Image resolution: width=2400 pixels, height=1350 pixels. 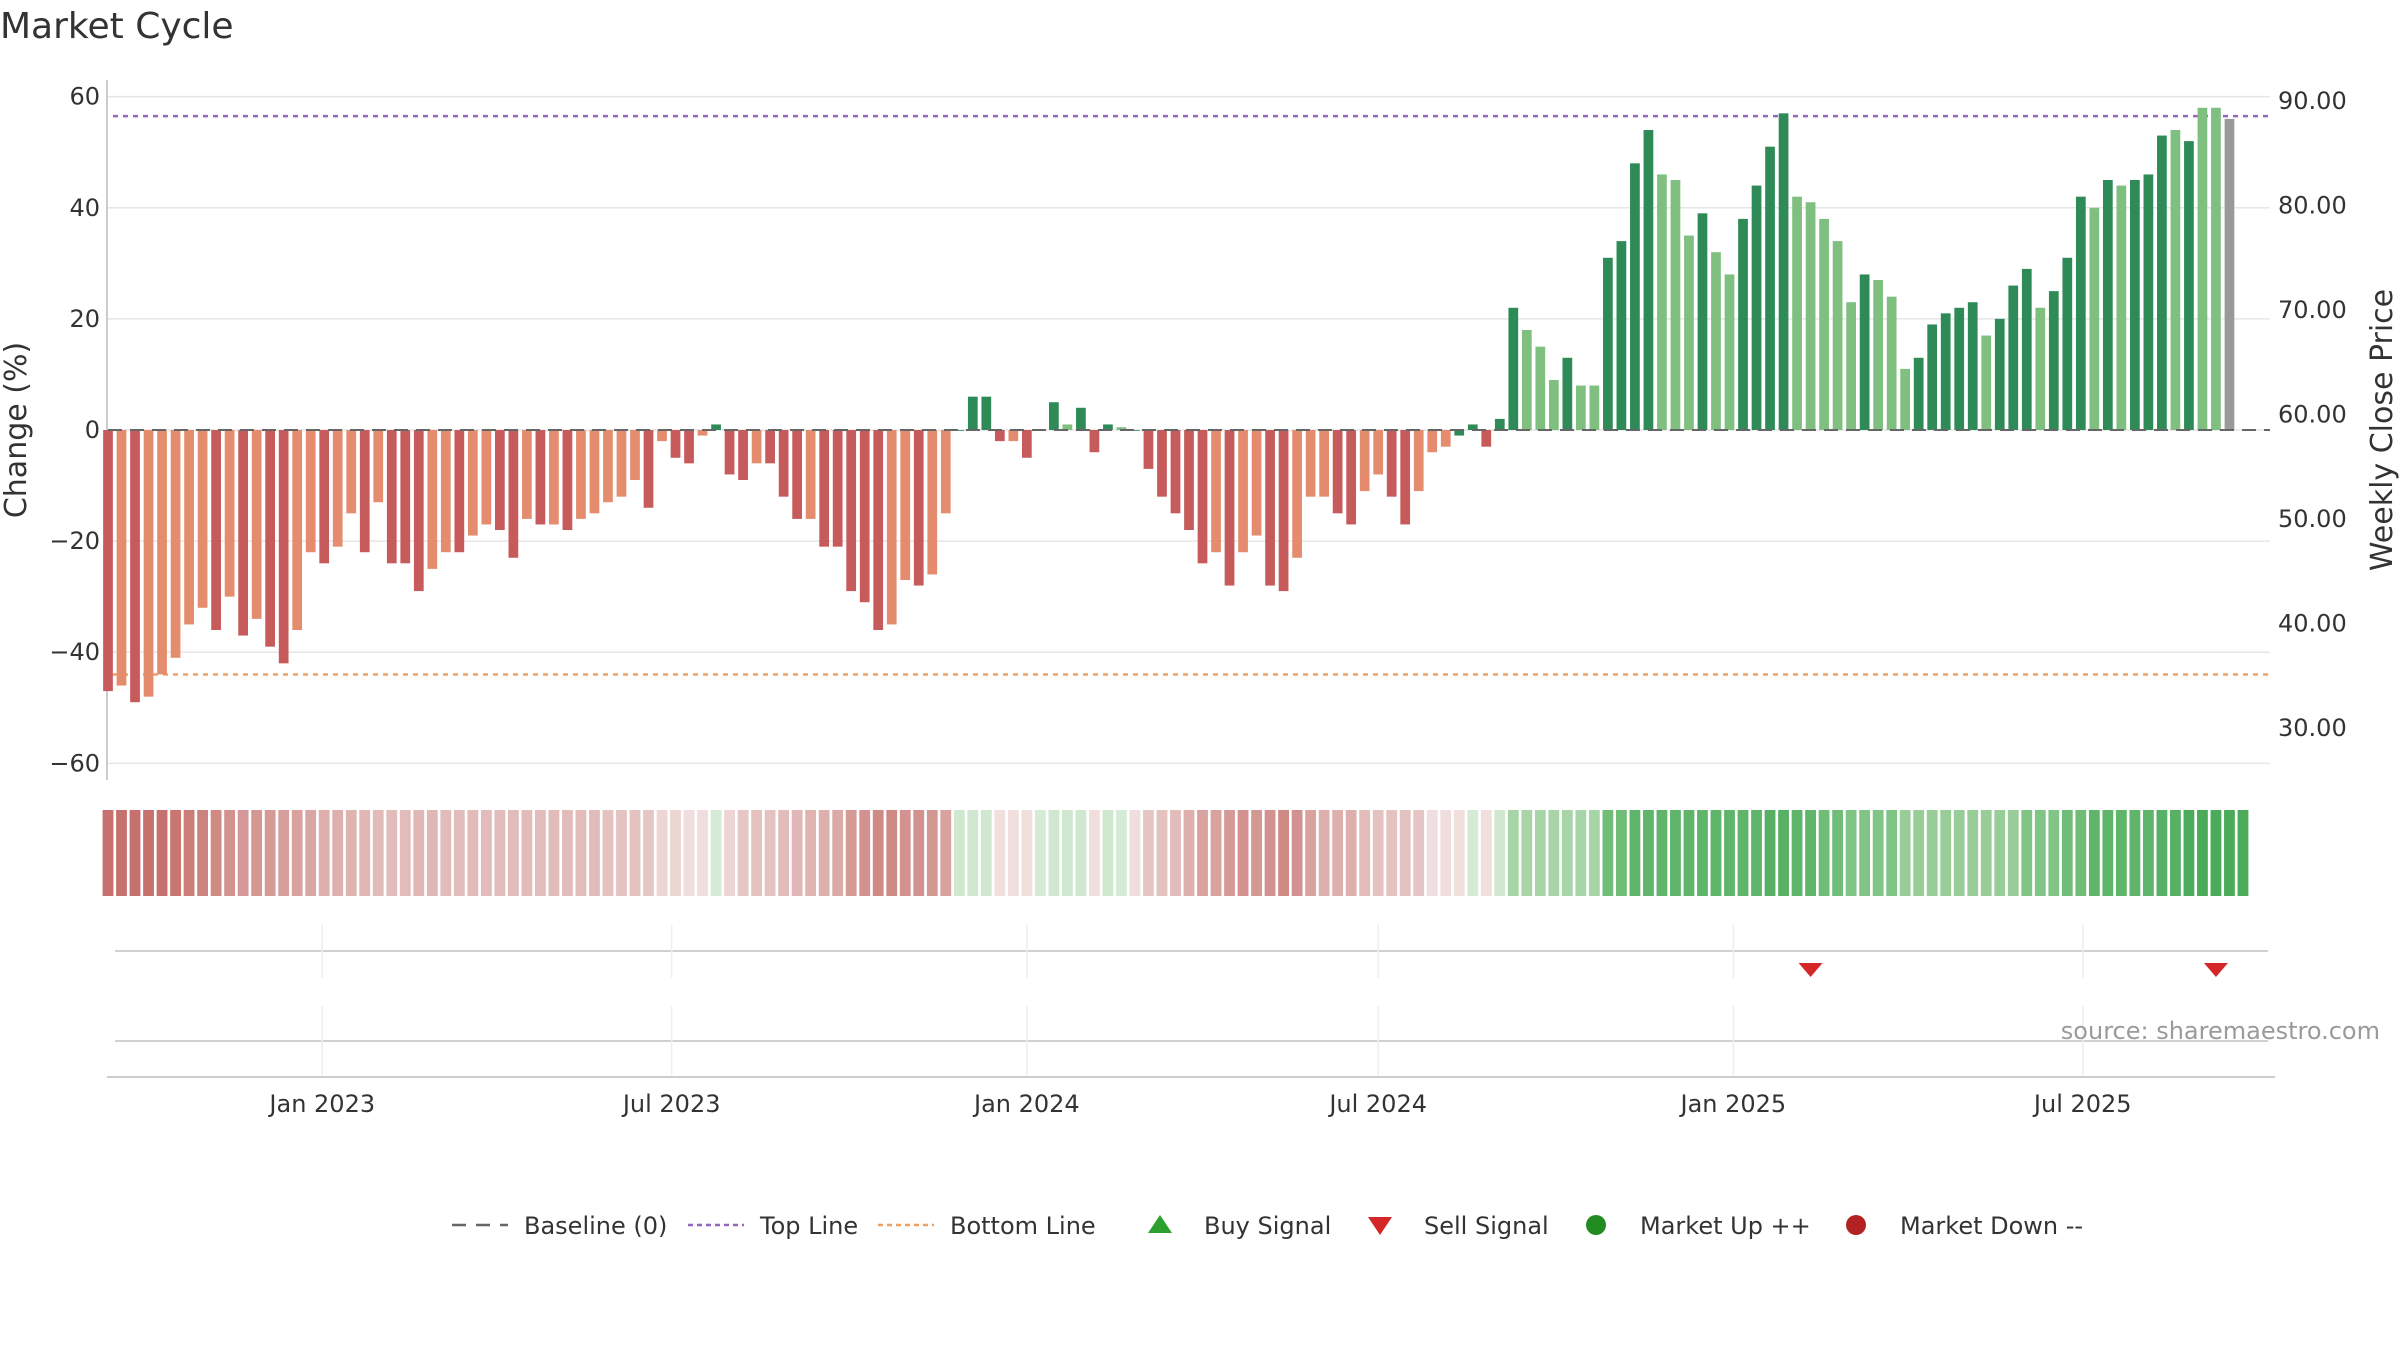 I want to click on signal-panel, so click(x=1191, y=1014).